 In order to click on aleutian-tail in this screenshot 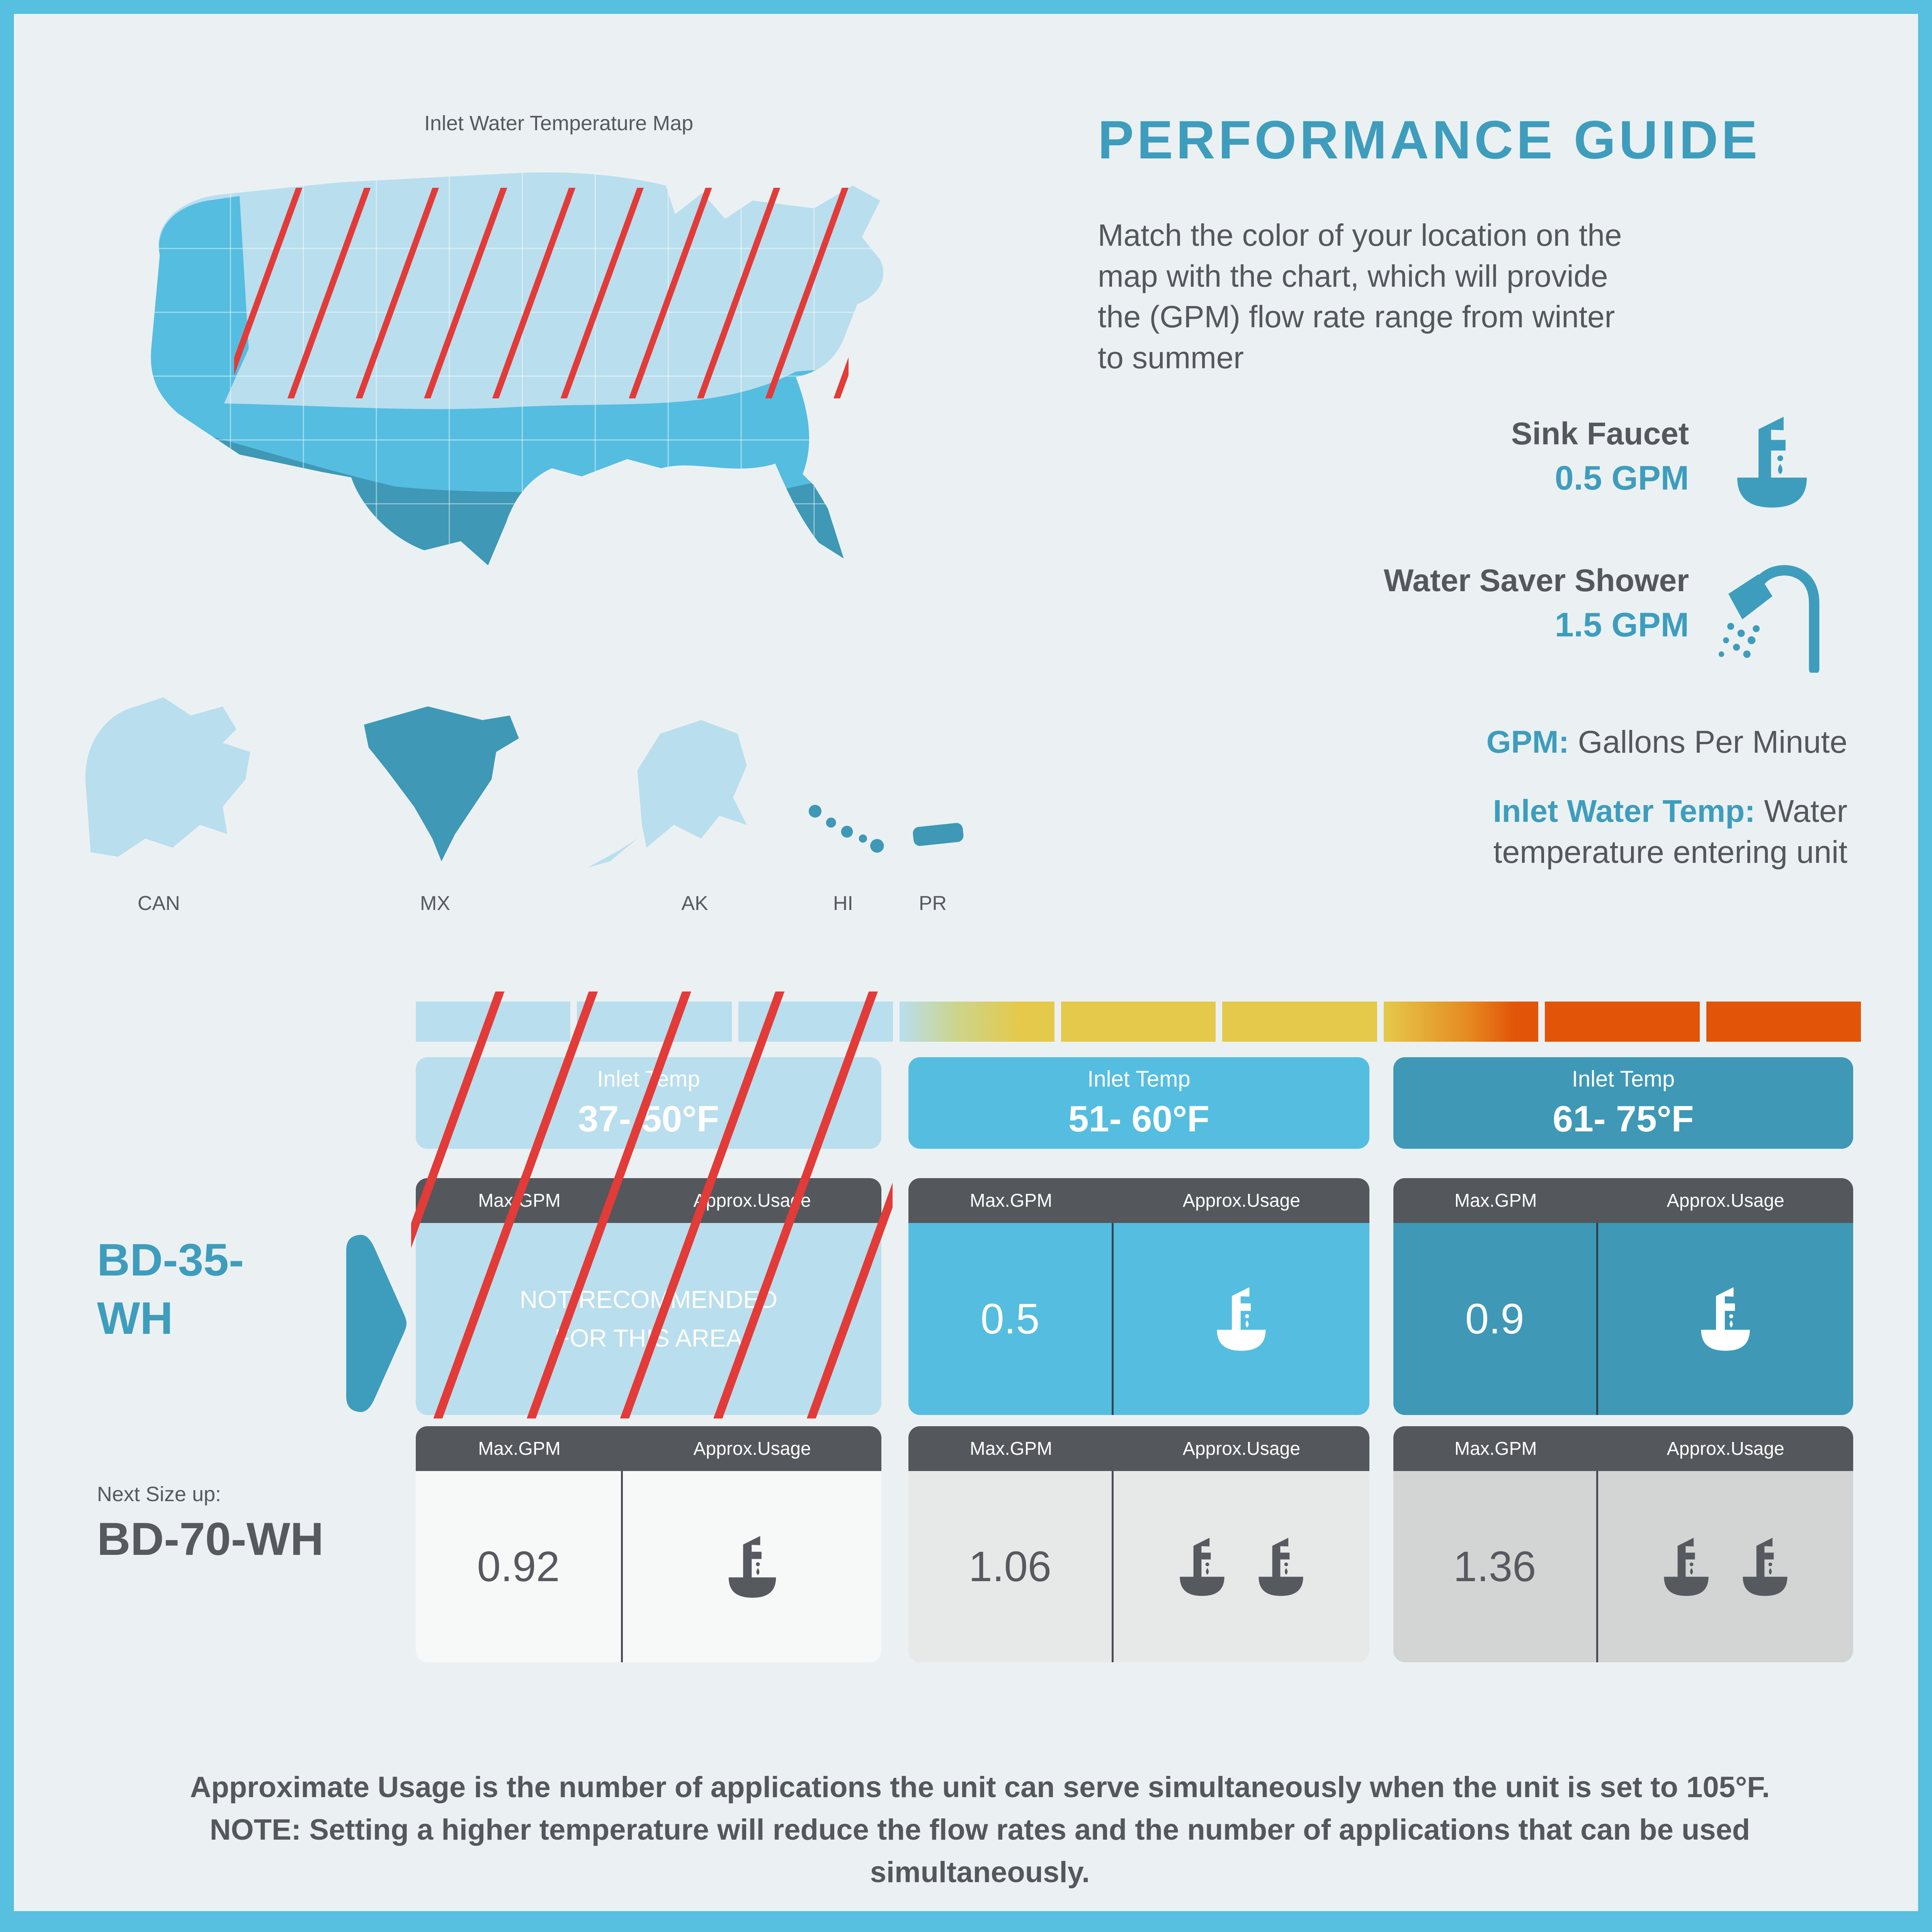, I will do `click(613, 853)`.